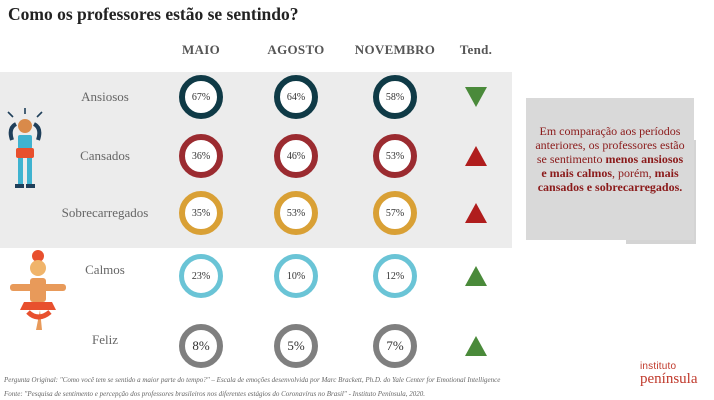 The image size is (714, 400). I want to click on note-text-2: , porém,, so click(633, 173).